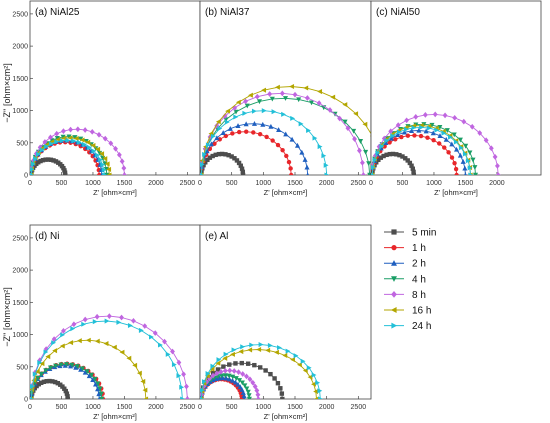  What do you see at coordinates (405, 295) in the screenshot?
I see `legend-item: 8 h` at bounding box center [405, 295].